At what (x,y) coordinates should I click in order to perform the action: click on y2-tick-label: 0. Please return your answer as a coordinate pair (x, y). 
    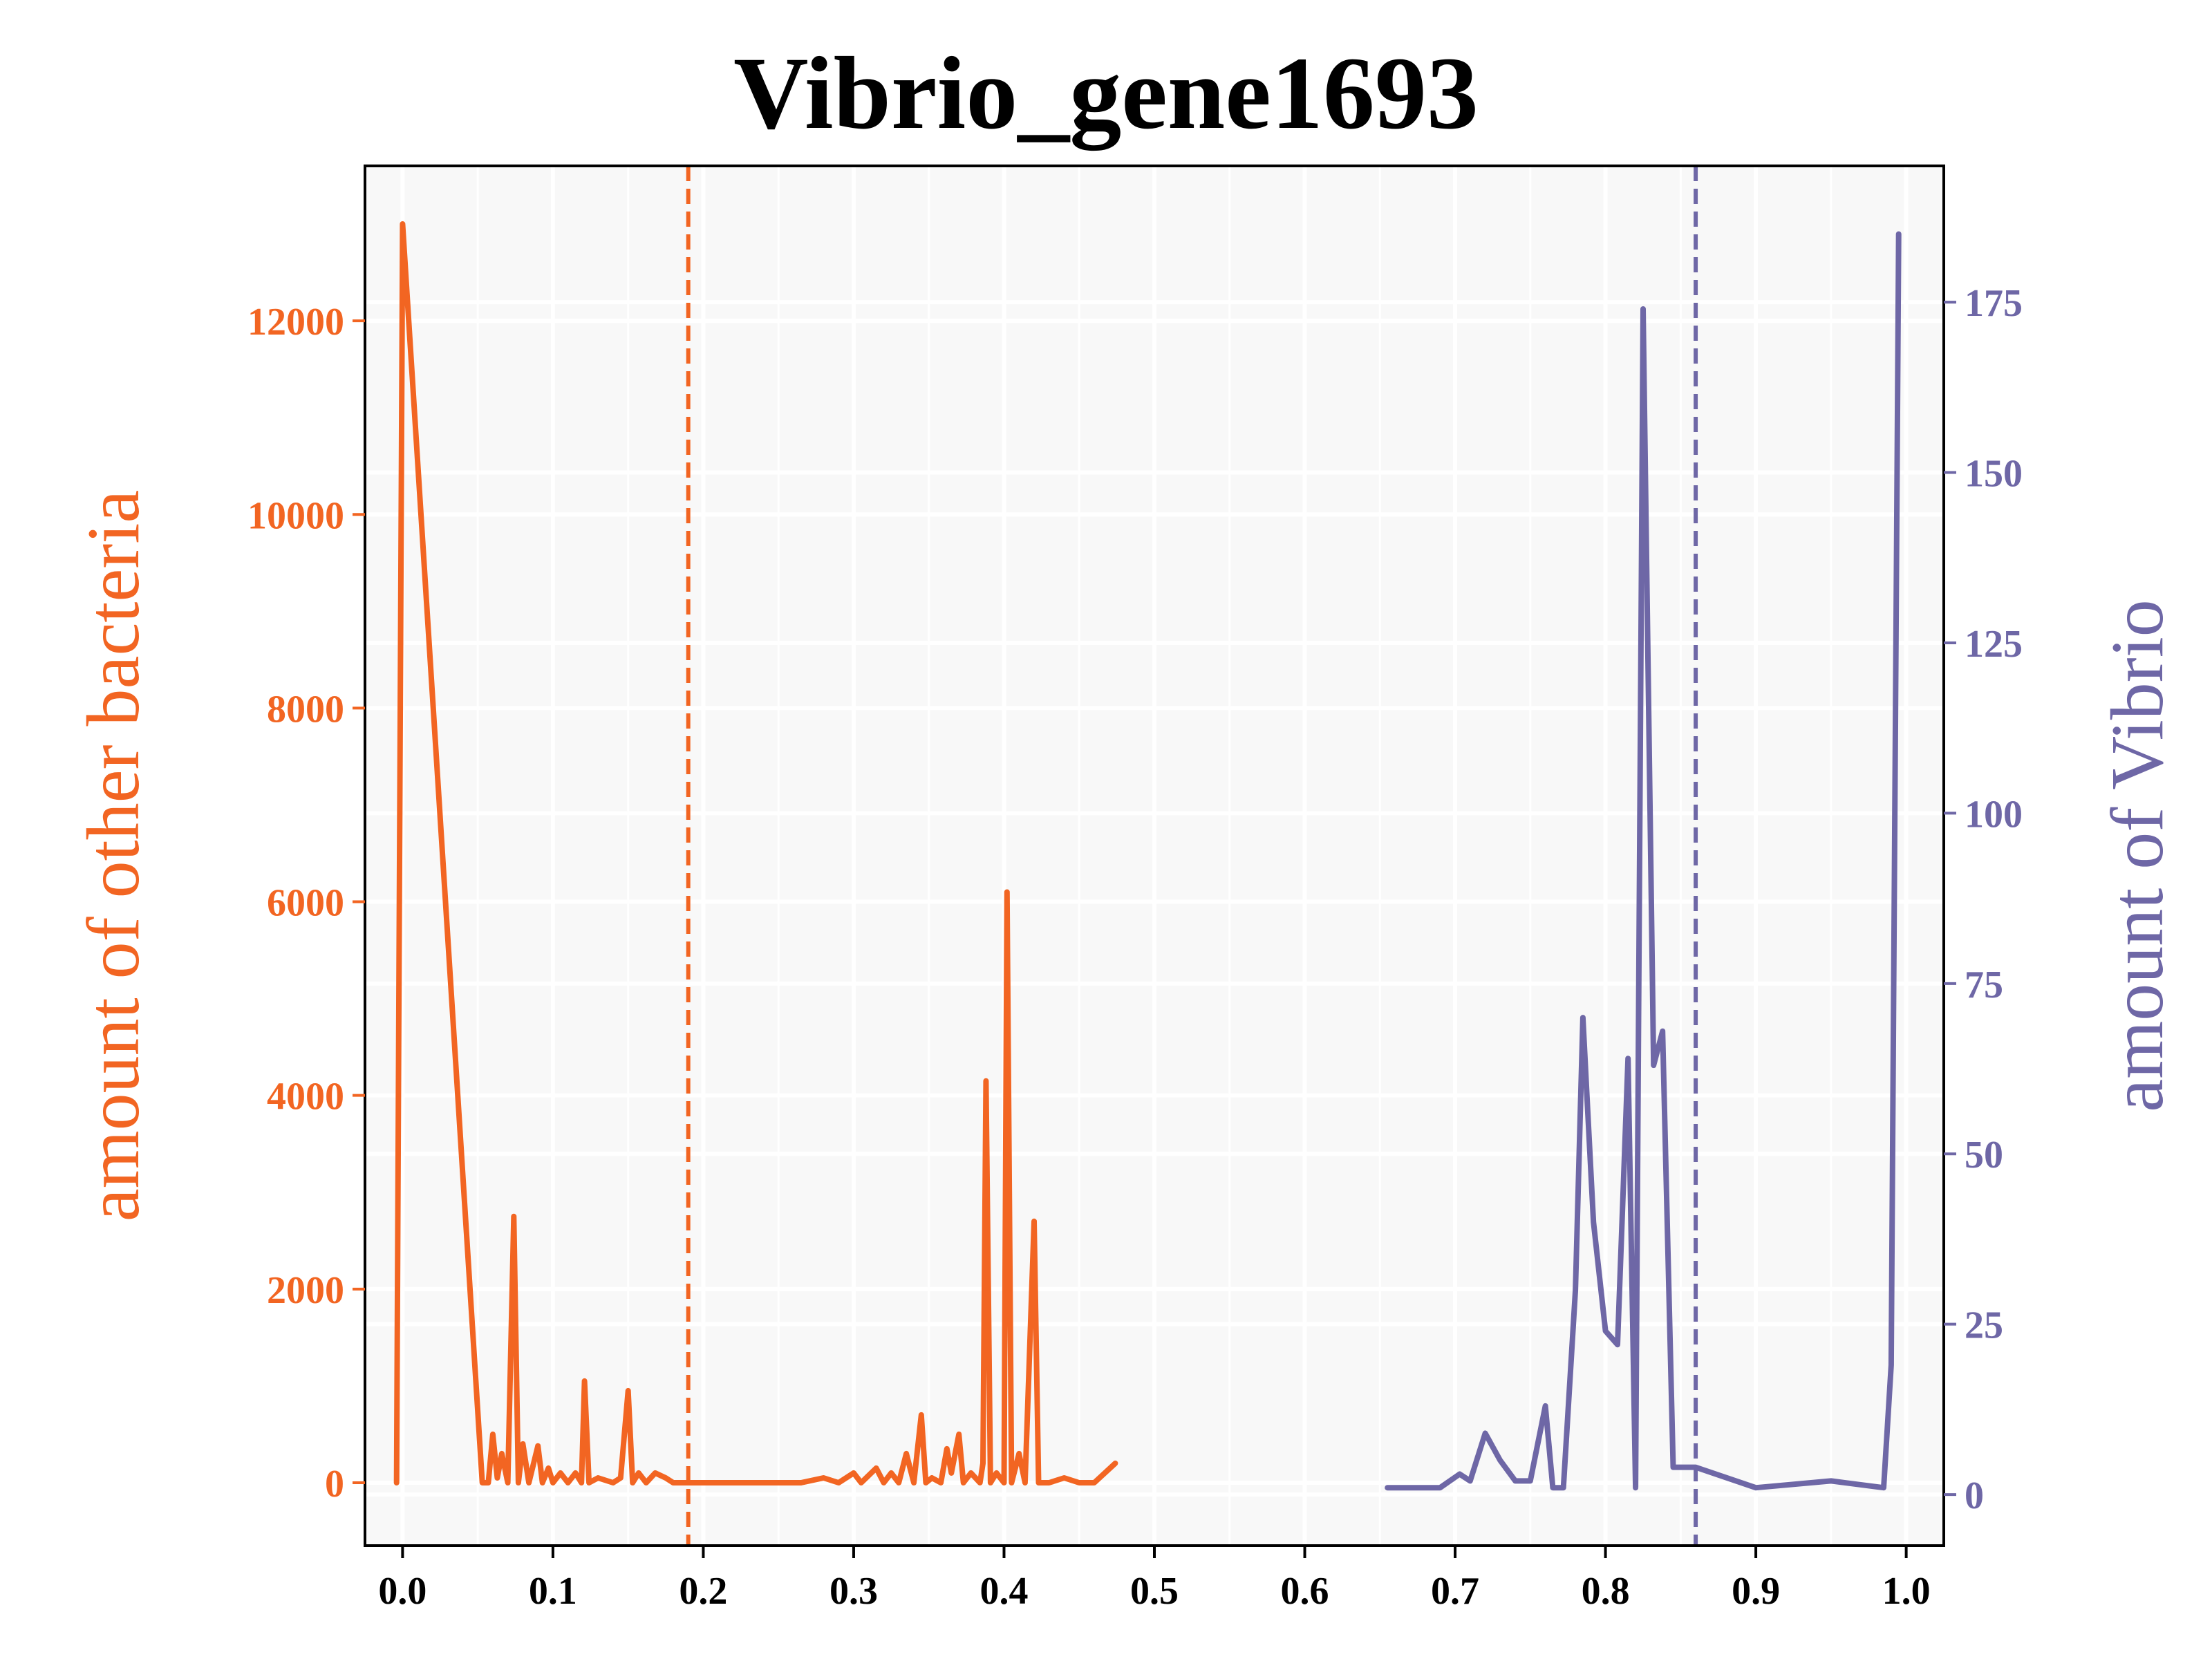
    Looking at the image, I should click on (1975, 1495).